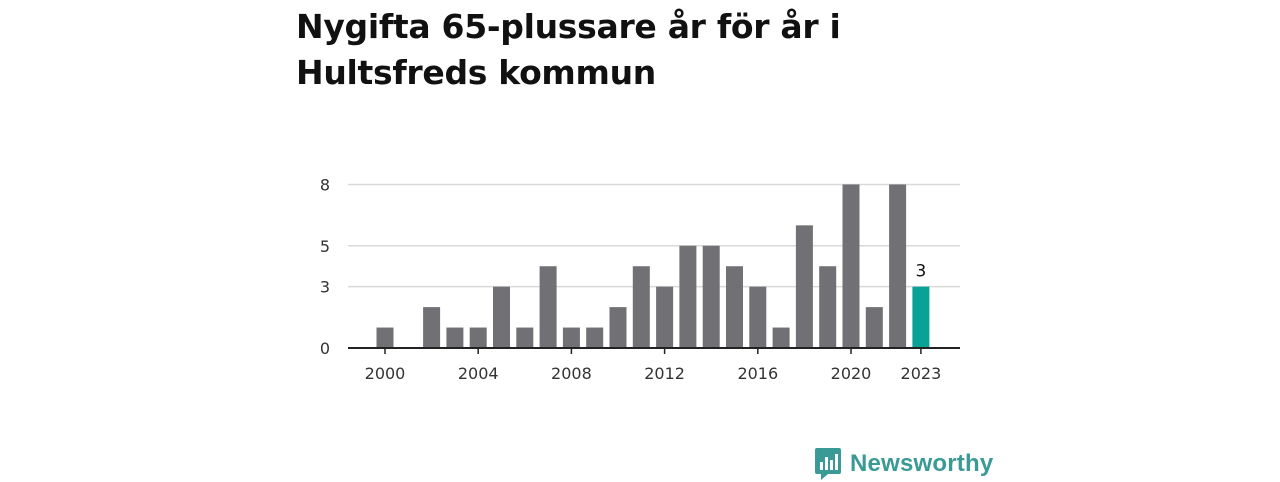 This screenshot has height=482, width=1280. I want to click on x-tick-label-2000: 2000, so click(385, 373).